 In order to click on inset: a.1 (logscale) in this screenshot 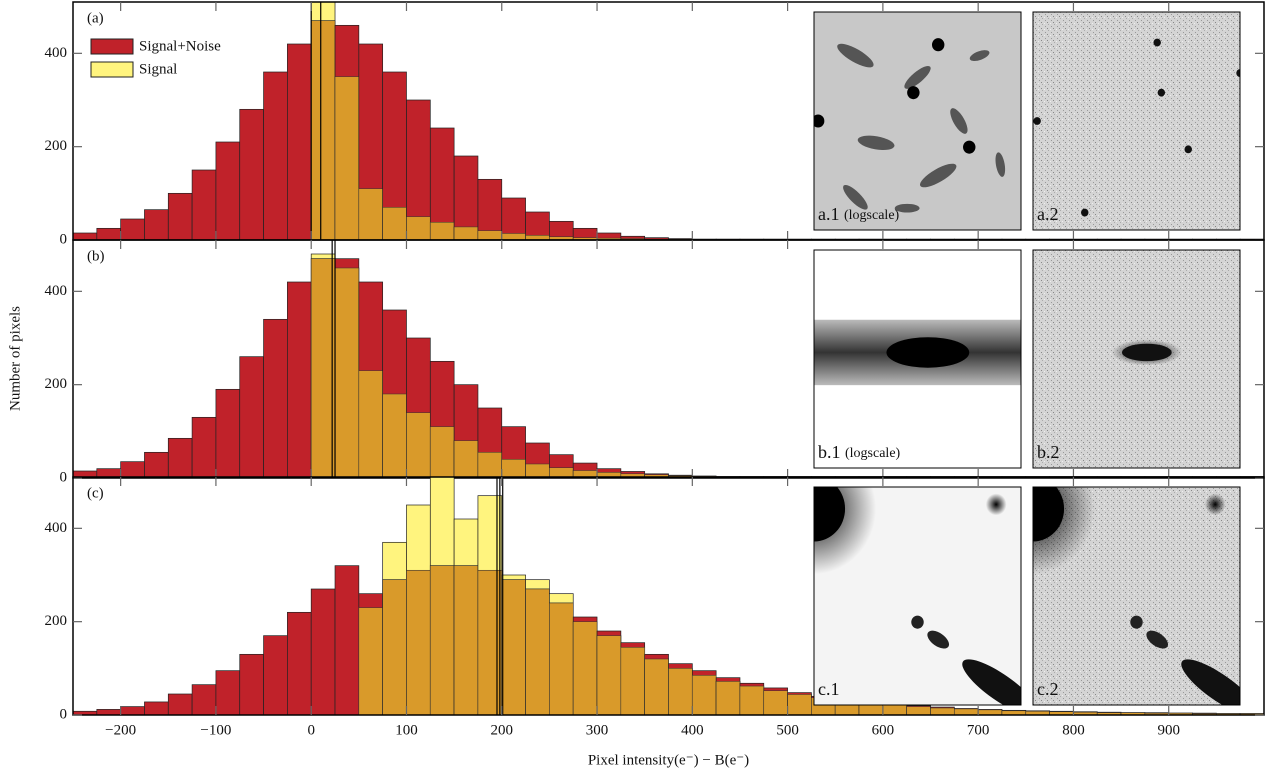, I will do `click(917, 121)`.